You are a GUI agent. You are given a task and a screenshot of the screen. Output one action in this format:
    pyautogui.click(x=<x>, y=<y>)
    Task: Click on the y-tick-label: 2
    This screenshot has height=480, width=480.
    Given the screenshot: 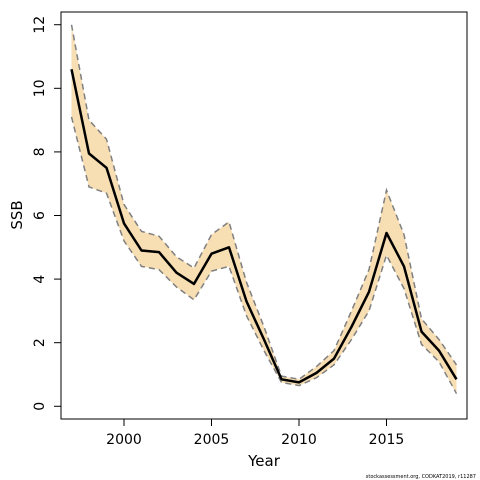 What is the action you would take?
    pyautogui.click(x=40, y=342)
    